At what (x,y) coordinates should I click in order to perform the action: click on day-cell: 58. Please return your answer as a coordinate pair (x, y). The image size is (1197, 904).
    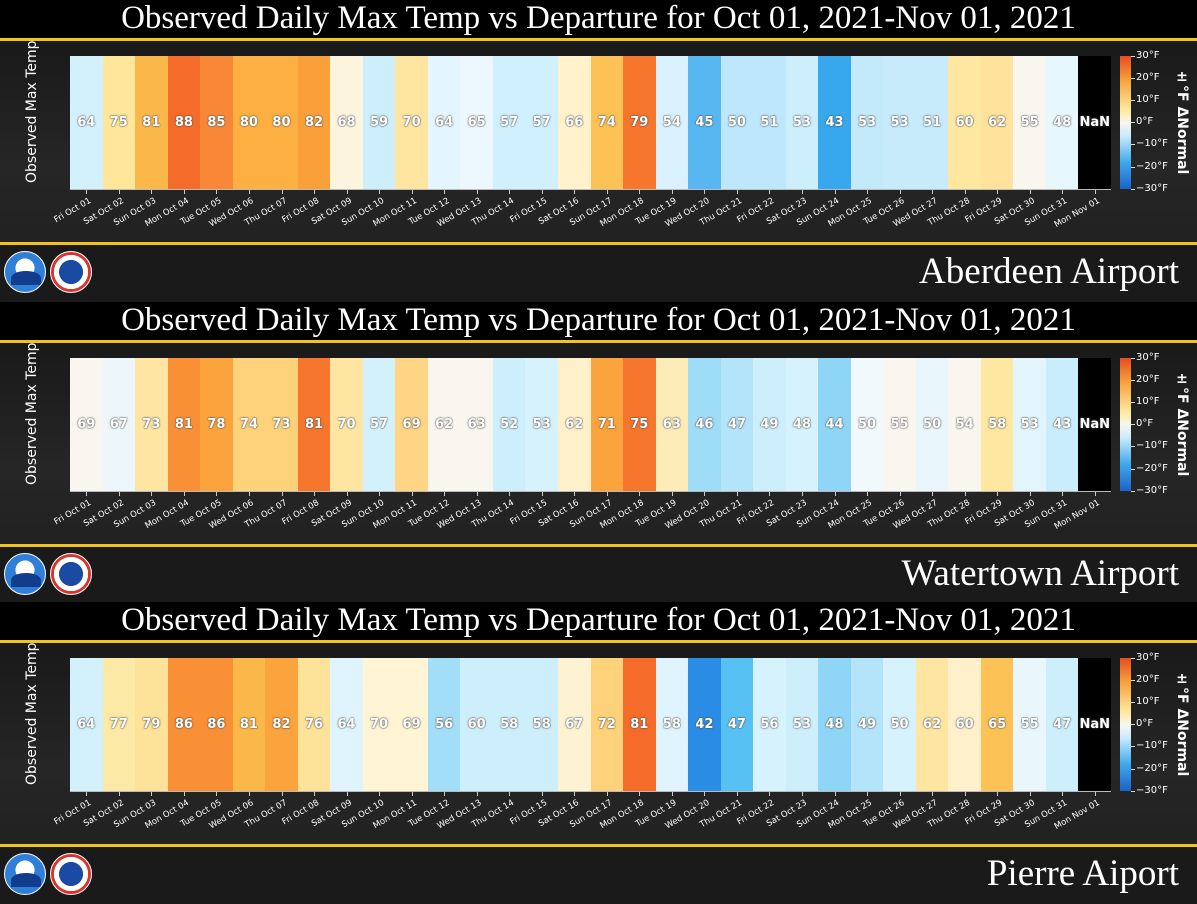
    Looking at the image, I should click on (672, 724).